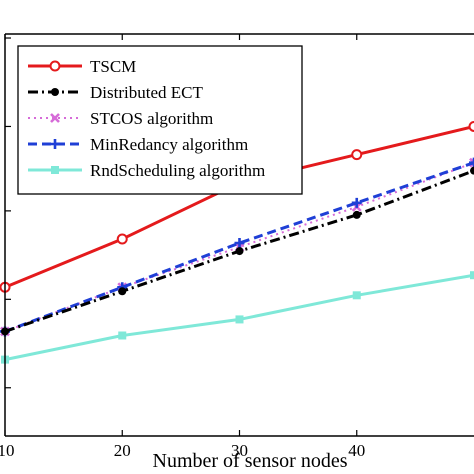 Image resolution: width=474 pixels, height=474 pixels. Describe the element at coordinates (122, 450) in the screenshot. I see `x-tick-label: 20` at that location.